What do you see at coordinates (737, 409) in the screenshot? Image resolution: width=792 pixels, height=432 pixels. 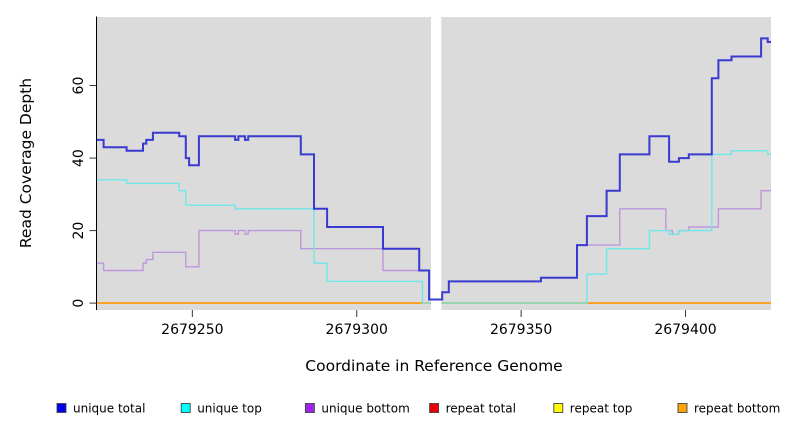 I see `legend-label: repeat bottom` at bounding box center [737, 409].